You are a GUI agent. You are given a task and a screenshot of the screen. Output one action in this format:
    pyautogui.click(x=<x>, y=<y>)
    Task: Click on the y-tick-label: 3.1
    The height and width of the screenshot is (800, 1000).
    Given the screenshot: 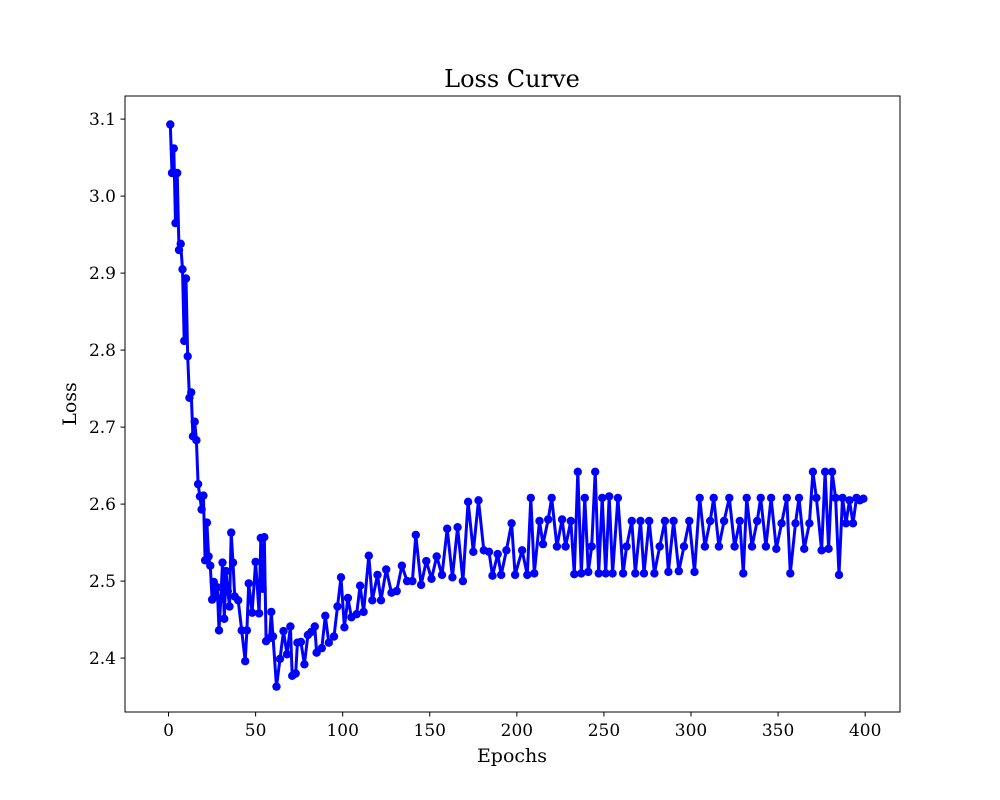 What is the action you would take?
    pyautogui.click(x=102, y=120)
    